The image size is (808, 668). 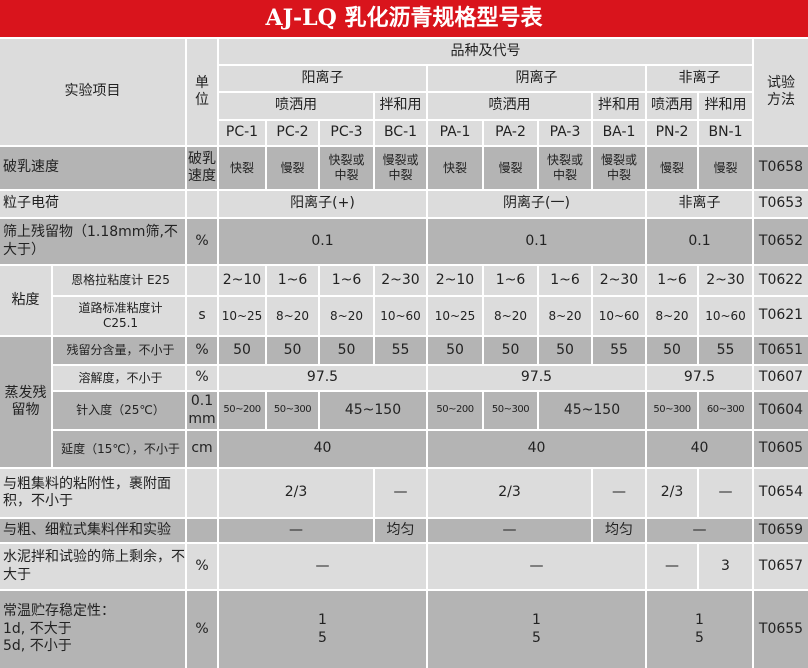 What do you see at coordinates (119, 378) in the screenshot?
I see `row-label: 溶解度，不小于` at bounding box center [119, 378].